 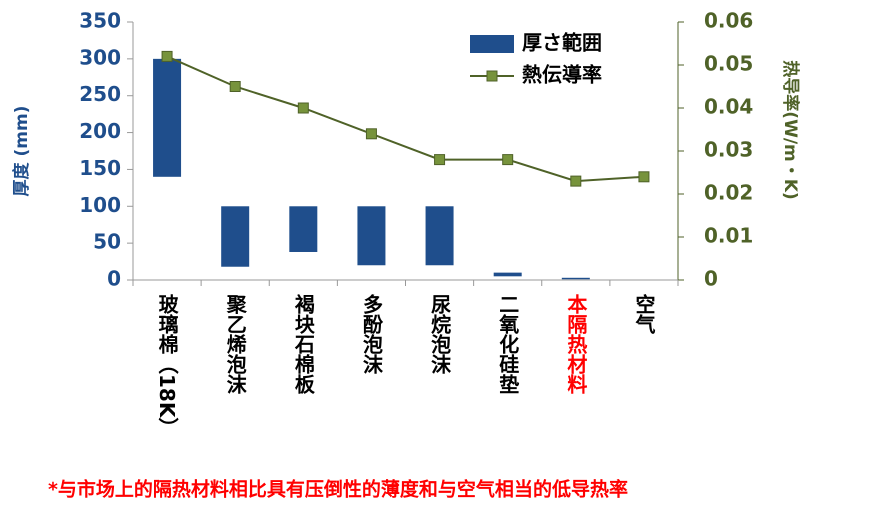 I want to click on x-tick-label: 空气, so click(x=644, y=313).